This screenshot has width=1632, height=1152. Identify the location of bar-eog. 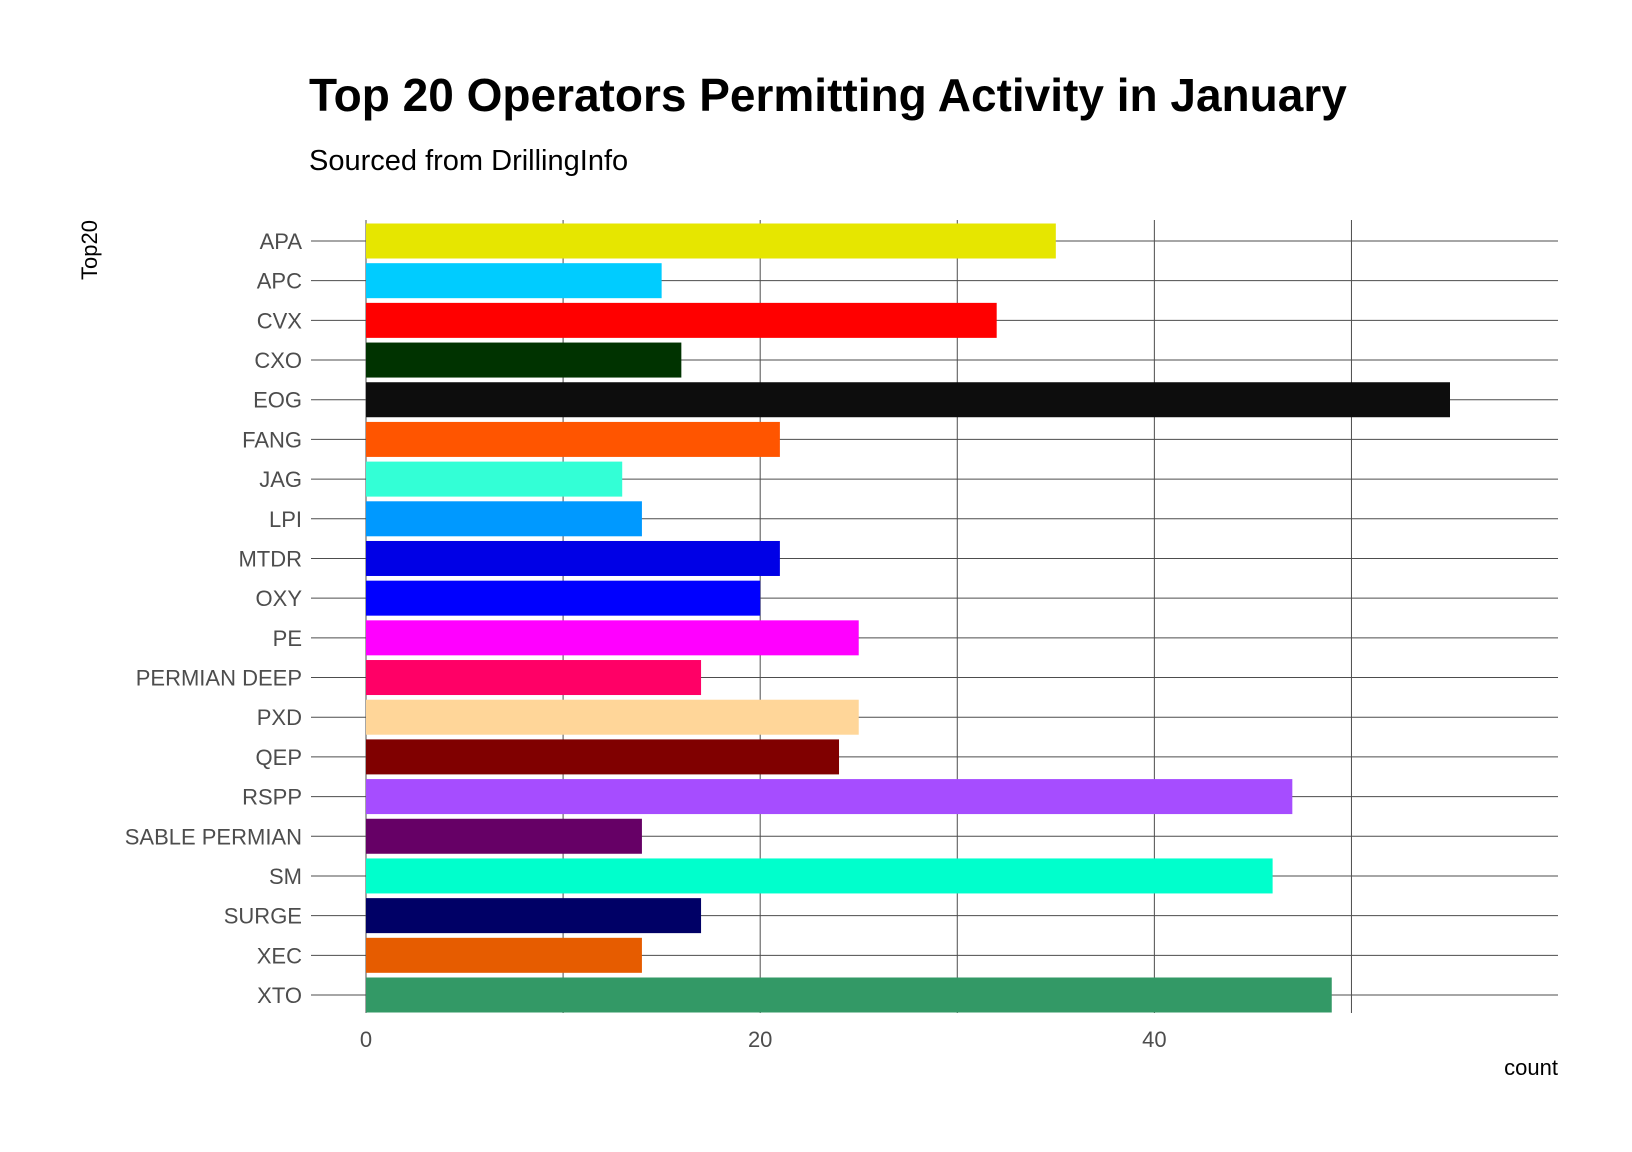
(908, 400).